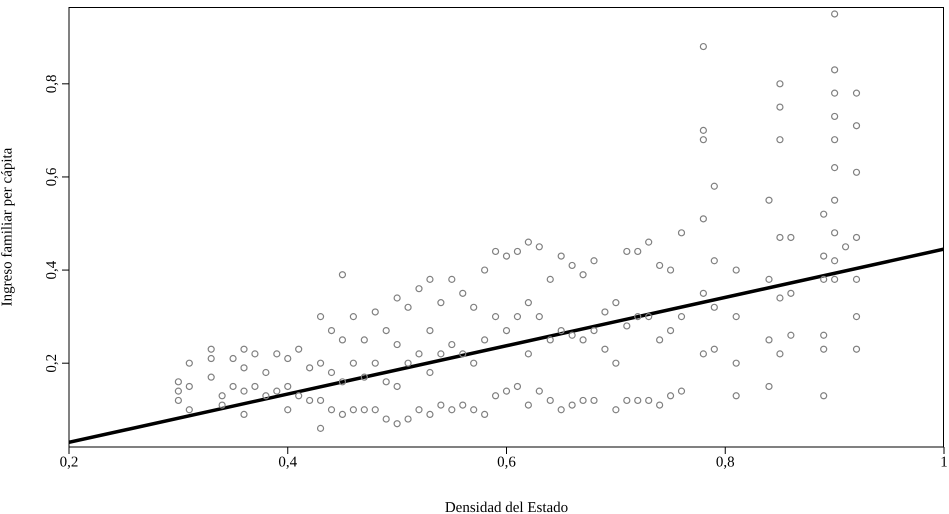 The height and width of the screenshot is (514, 949). Describe the element at coordinates (506, 462) in the screenshot. I see `x-tick-label: 0,6` at that location.